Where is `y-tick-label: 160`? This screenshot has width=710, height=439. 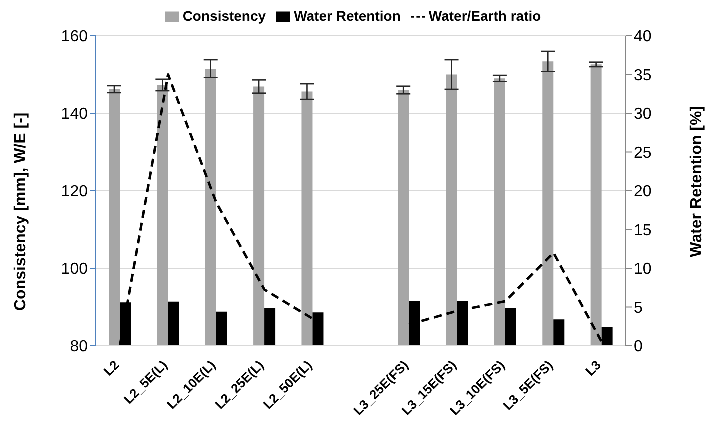 y-tick-label: 160 is located at coordinates (74, 37).